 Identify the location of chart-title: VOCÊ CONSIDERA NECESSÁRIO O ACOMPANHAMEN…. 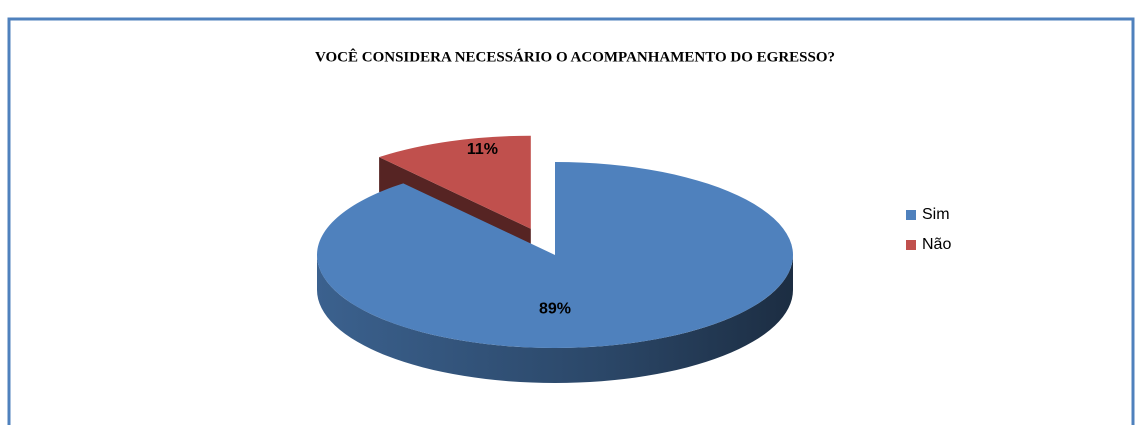
(575, 56).